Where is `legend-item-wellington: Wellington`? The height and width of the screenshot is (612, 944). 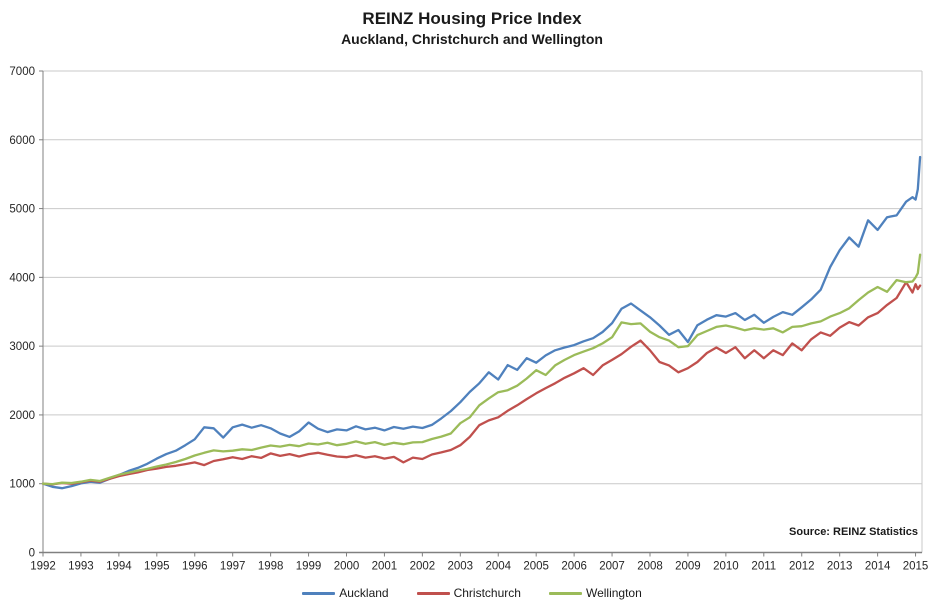 legend-item-wellington: Wellington is located at coordinates (595, 593).